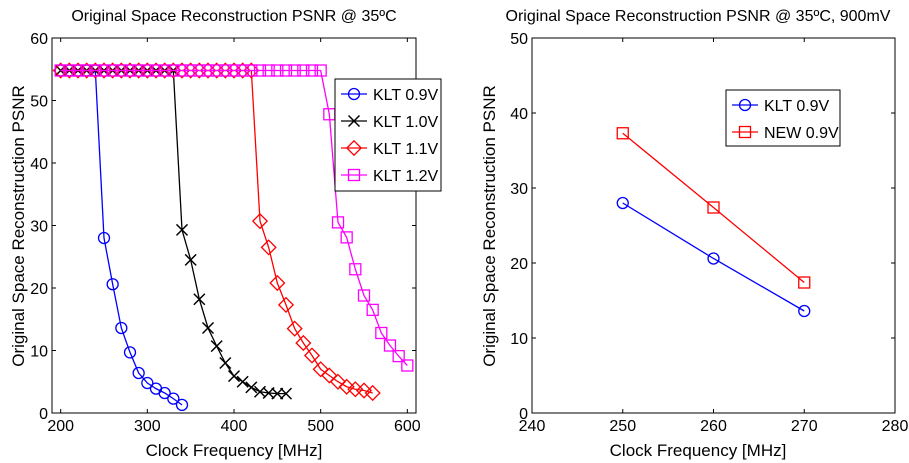  I want to click on chart-left-ytick-label: 30, so click(39, 227).